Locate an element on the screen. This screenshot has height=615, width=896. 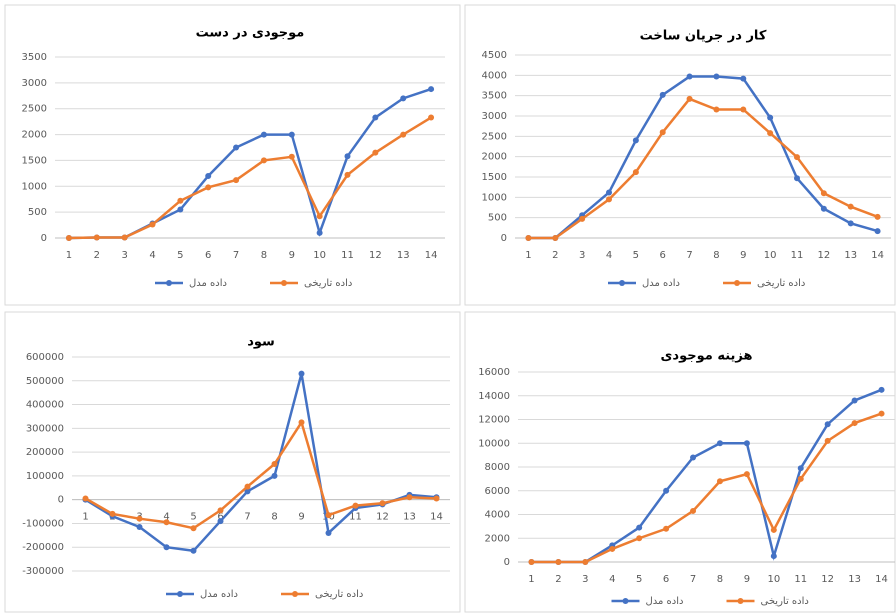
x-tick-label: 2 is located at coordinates (555, 255).